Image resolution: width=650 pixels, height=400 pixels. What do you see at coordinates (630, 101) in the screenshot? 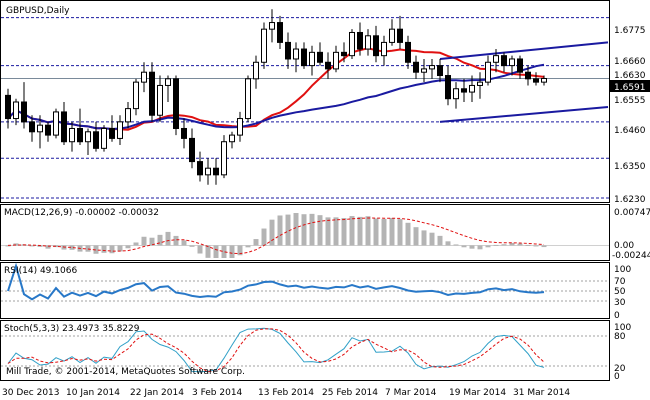
I see `price-label-5: 1.6555` at bounding box center [630, 101].